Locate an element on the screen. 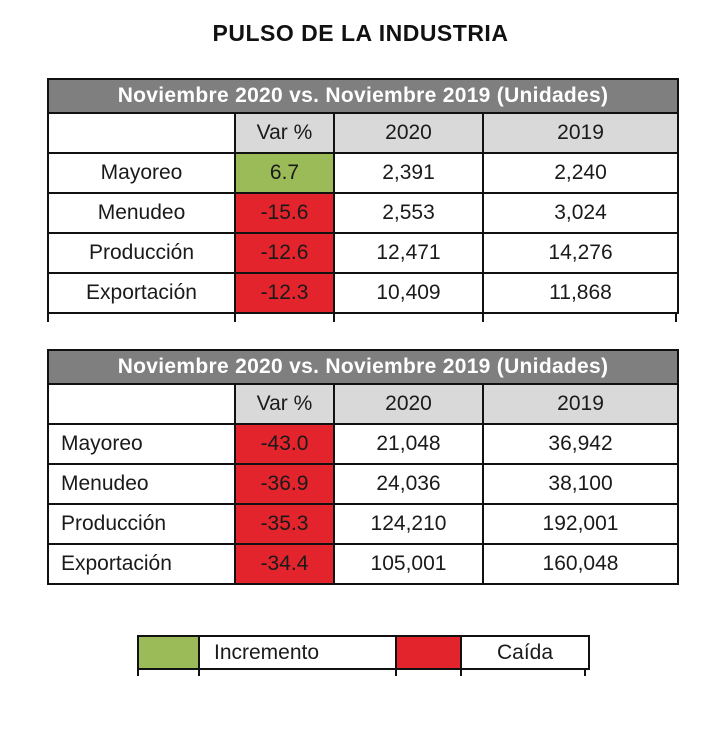 This screenshot has width=721, height=740. value-2019-cell: 38,100 is located at coordinates (580, 484).